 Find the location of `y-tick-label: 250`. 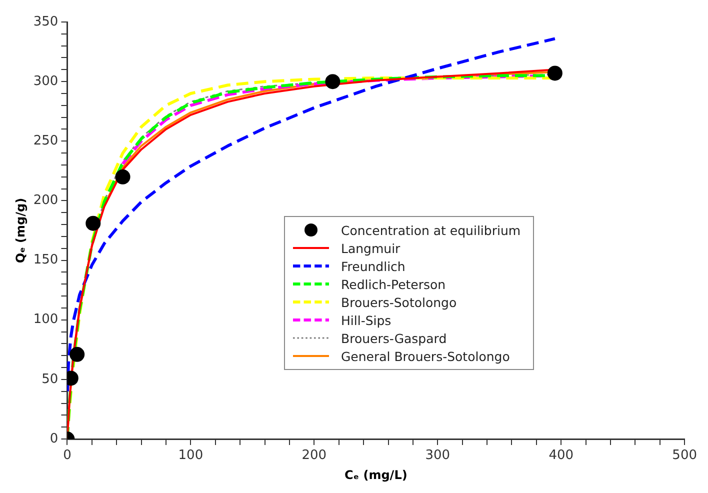

y-tick-label: 250 is located at coordinates (45, 141).